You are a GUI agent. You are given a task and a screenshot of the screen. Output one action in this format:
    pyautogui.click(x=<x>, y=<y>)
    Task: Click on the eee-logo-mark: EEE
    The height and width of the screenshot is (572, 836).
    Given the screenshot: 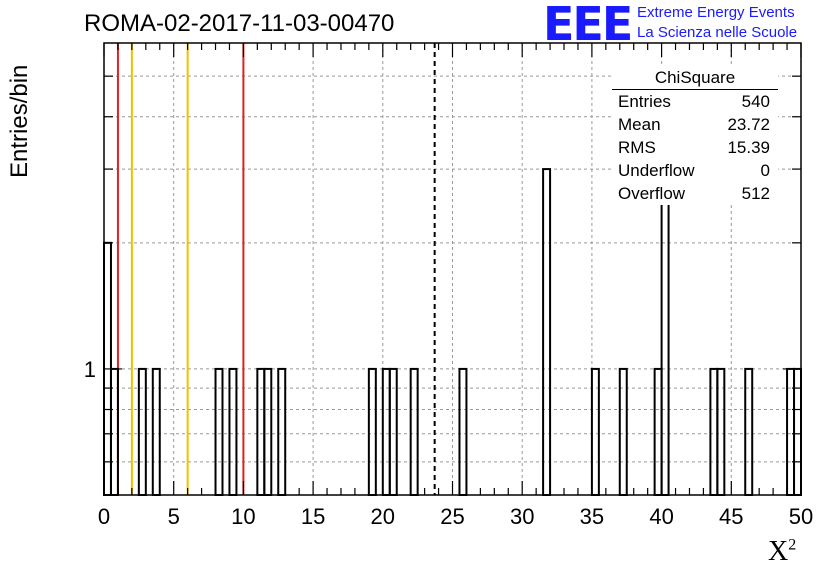 What is the action you would take?
    pyautogui.click(x=588, y=25)
    